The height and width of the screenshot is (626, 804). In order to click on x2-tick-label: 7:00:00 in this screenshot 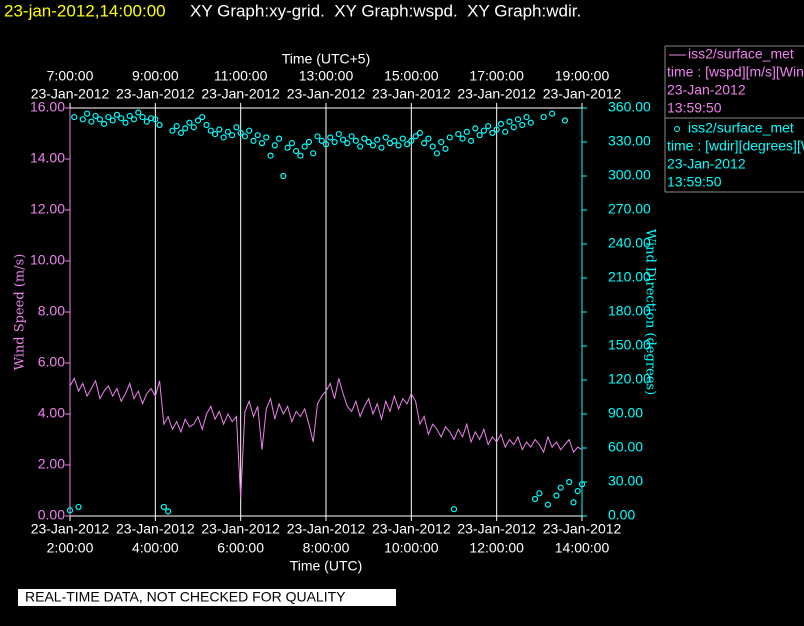, I will do `click(70, 76)`.